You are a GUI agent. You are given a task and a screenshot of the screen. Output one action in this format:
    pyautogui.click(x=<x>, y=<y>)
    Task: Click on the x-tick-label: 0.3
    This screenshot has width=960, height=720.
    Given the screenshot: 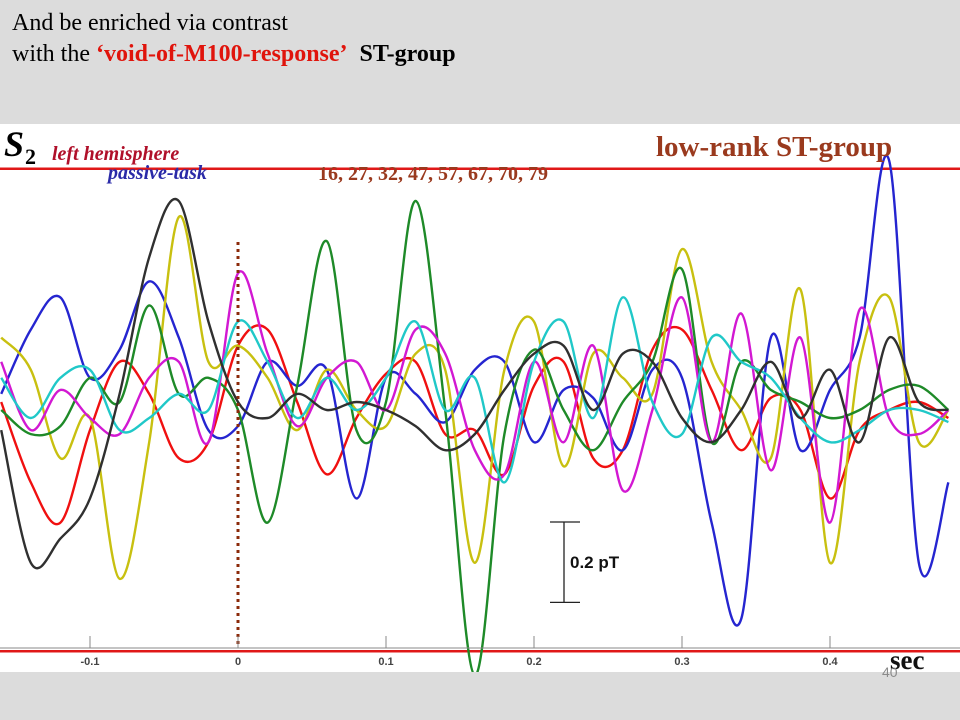 What is the action you would take?
    pyautogui.click(x=681, y=662)
    